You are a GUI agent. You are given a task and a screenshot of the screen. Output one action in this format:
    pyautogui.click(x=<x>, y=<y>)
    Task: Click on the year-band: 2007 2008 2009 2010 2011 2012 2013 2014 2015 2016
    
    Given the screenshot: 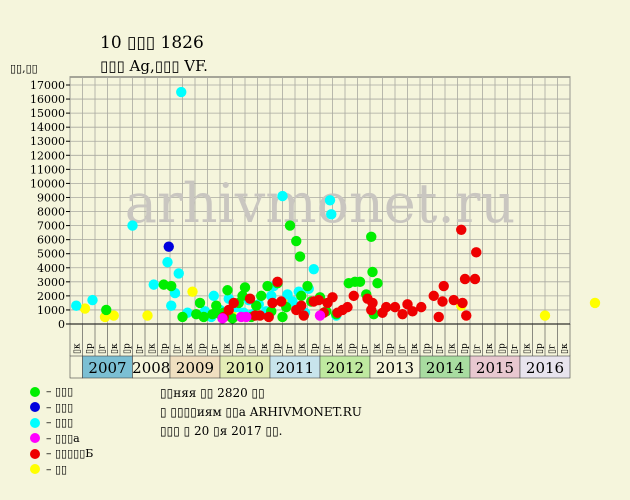 What is the action you would take?
    pyautogui.click(x=320, y=367)
    